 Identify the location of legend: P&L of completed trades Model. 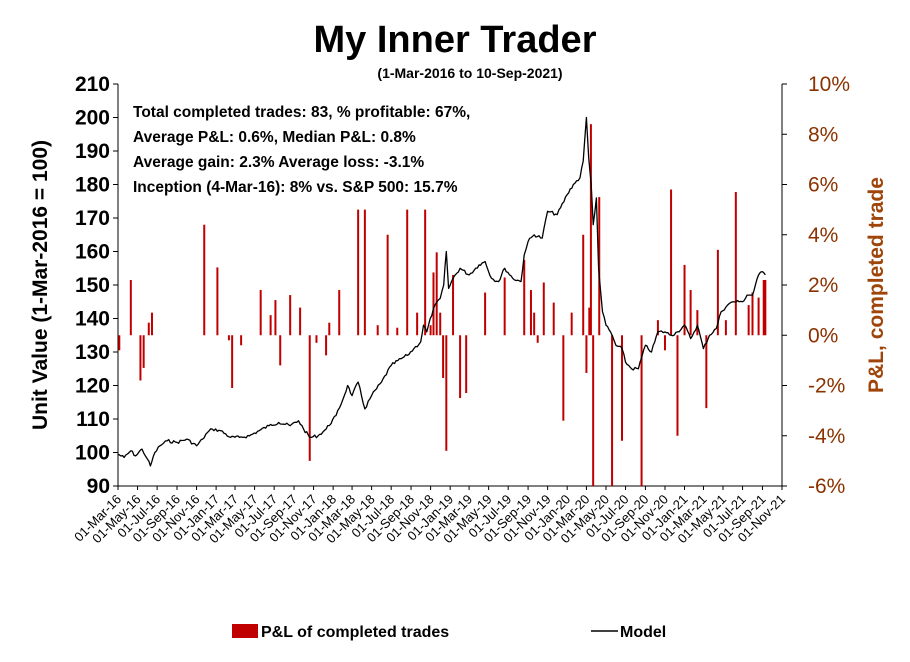
(449, 632).